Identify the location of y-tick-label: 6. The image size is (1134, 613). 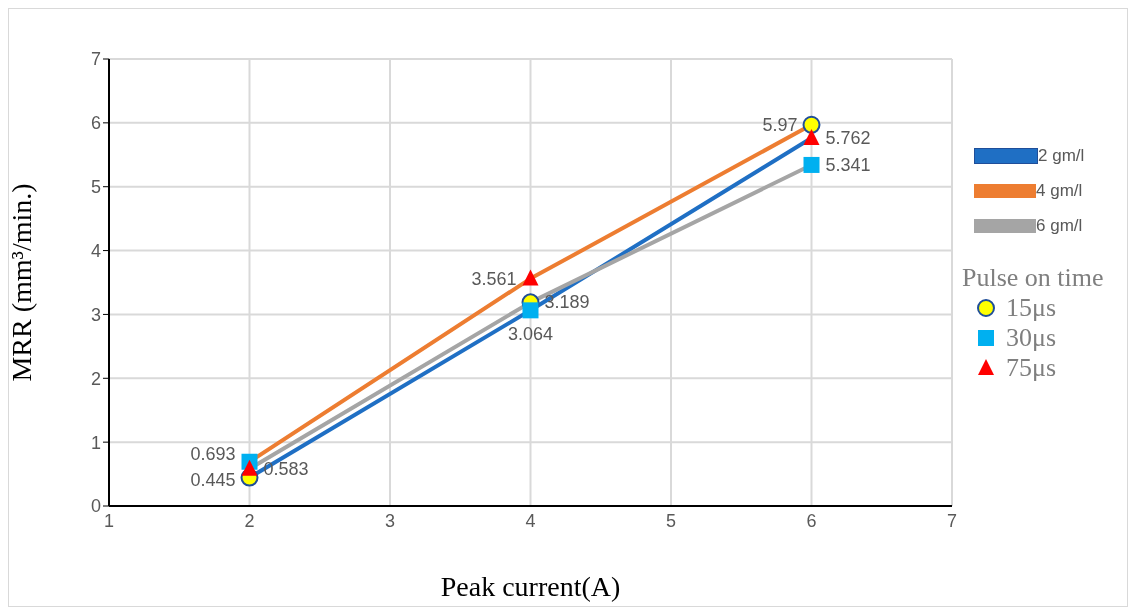
(95, 123).